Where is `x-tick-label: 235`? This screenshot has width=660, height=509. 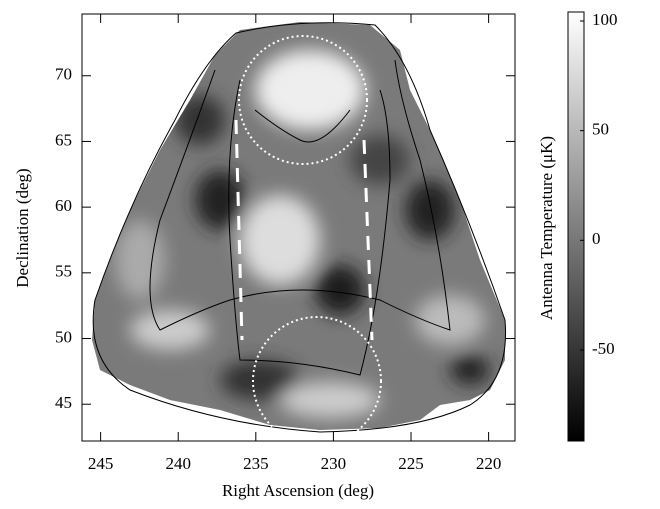
x-tick-label: 235 is located at coordinates (256, 463).